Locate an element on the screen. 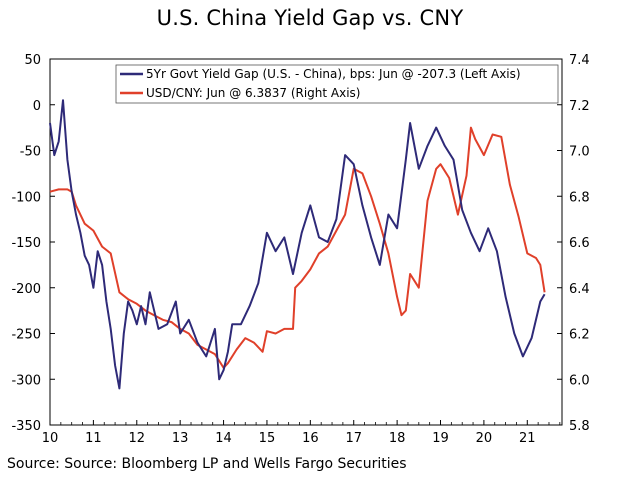 This screenshot has height=481, width=620. legend-box is located at coordinates (337, 84).